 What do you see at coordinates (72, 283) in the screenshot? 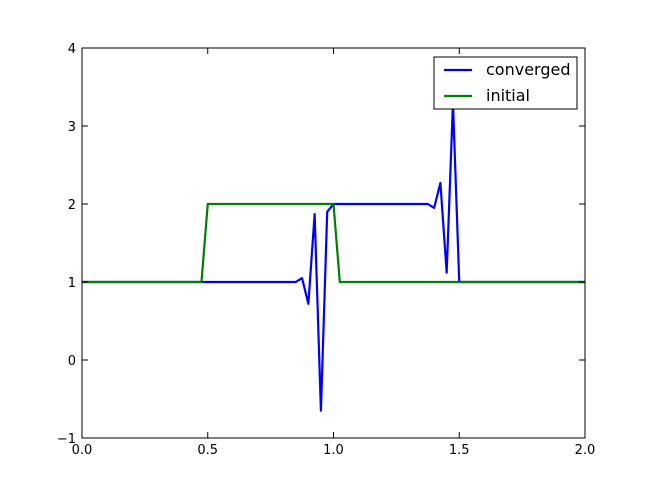
I see `y-tick-label: 1` at bounding box center [72, 283].